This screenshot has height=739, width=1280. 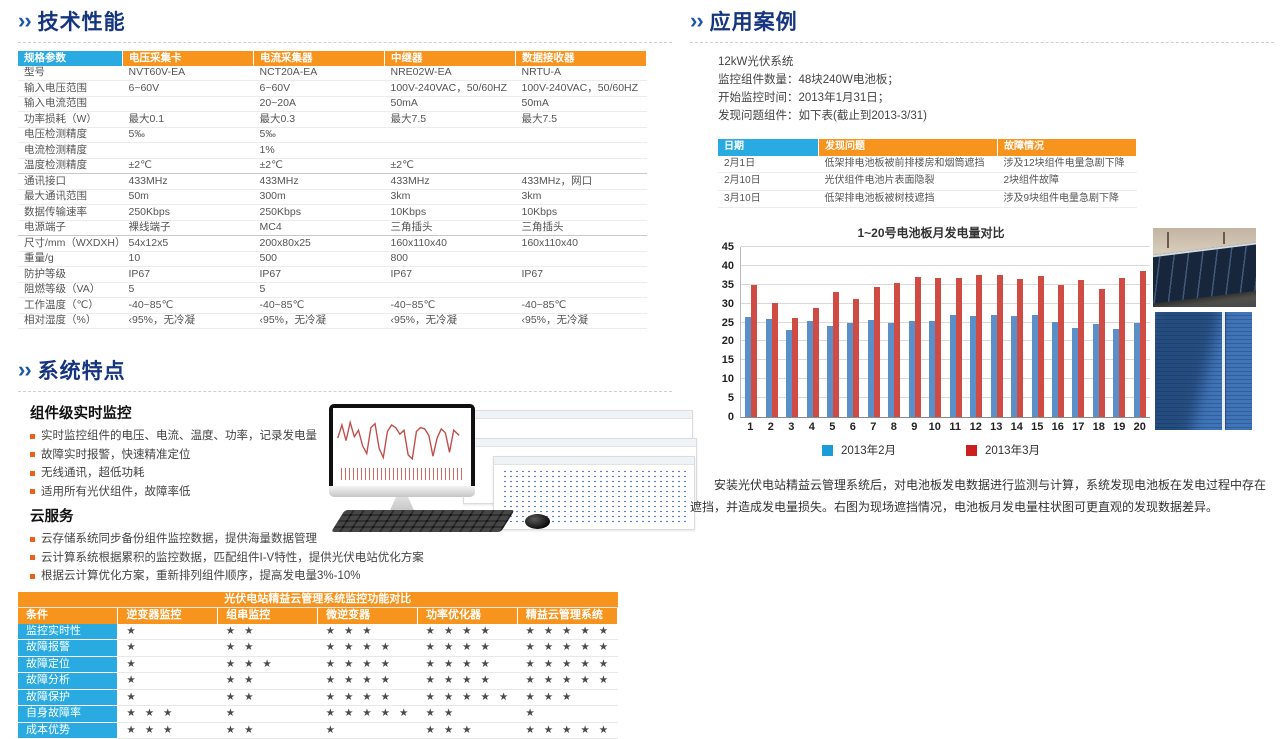 I want to click on spec-cell: NVT60V-EA, so click(x=188, y=73).